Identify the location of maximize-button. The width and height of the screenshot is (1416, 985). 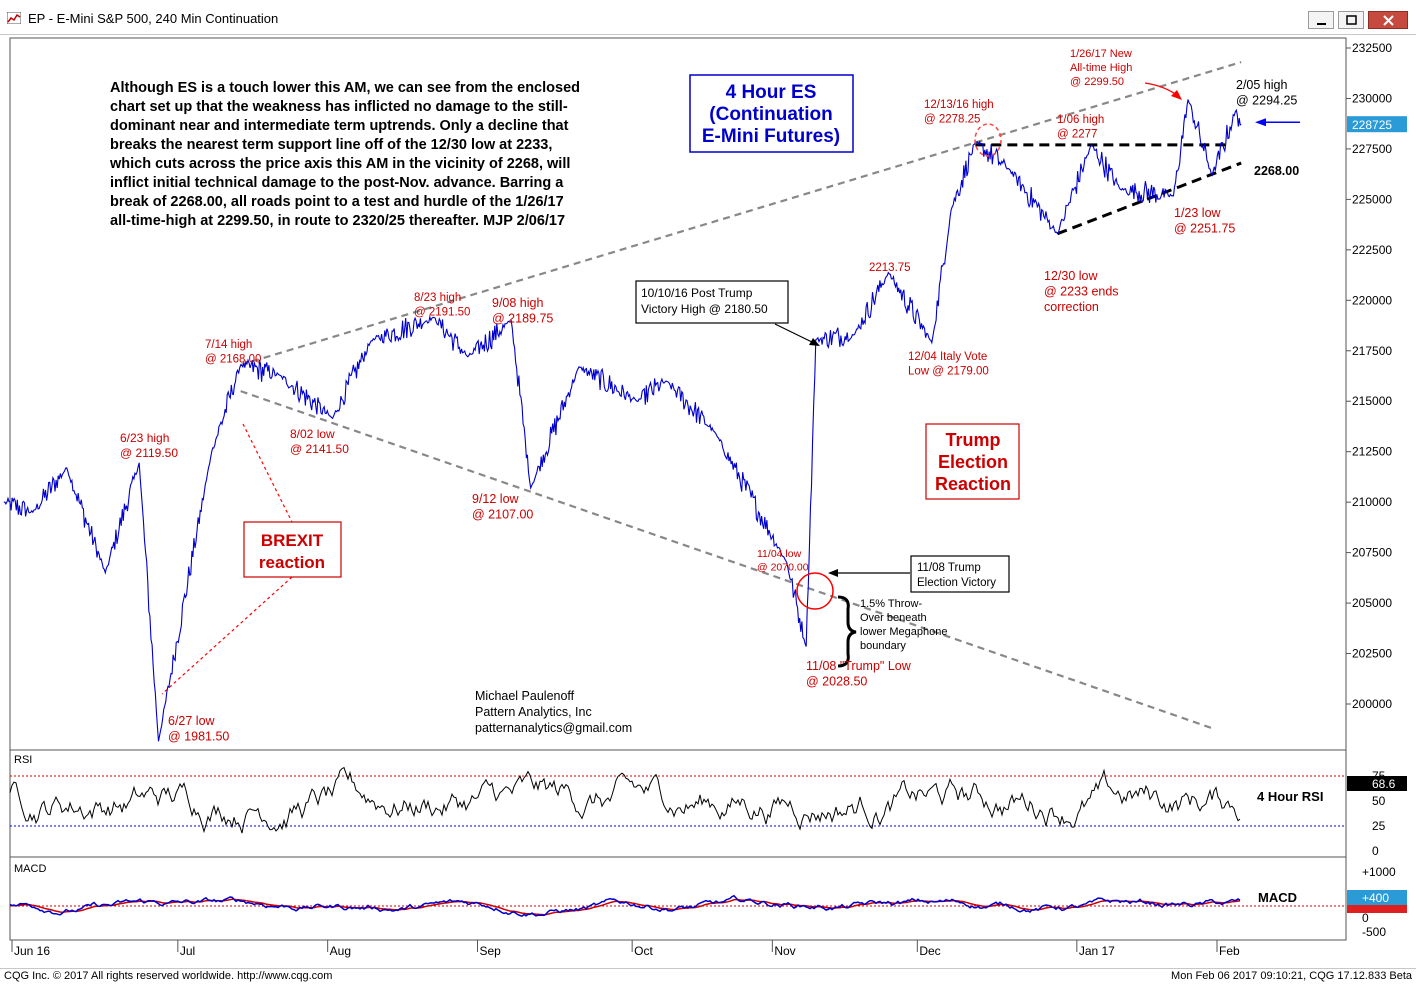
(1351, 20).